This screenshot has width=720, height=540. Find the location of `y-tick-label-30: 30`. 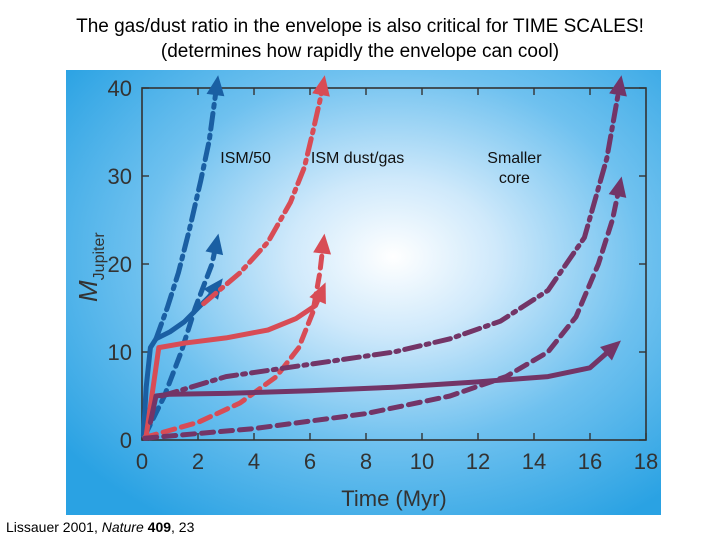

y-tick-label-30: 30 is located at coordinates (120, 176).